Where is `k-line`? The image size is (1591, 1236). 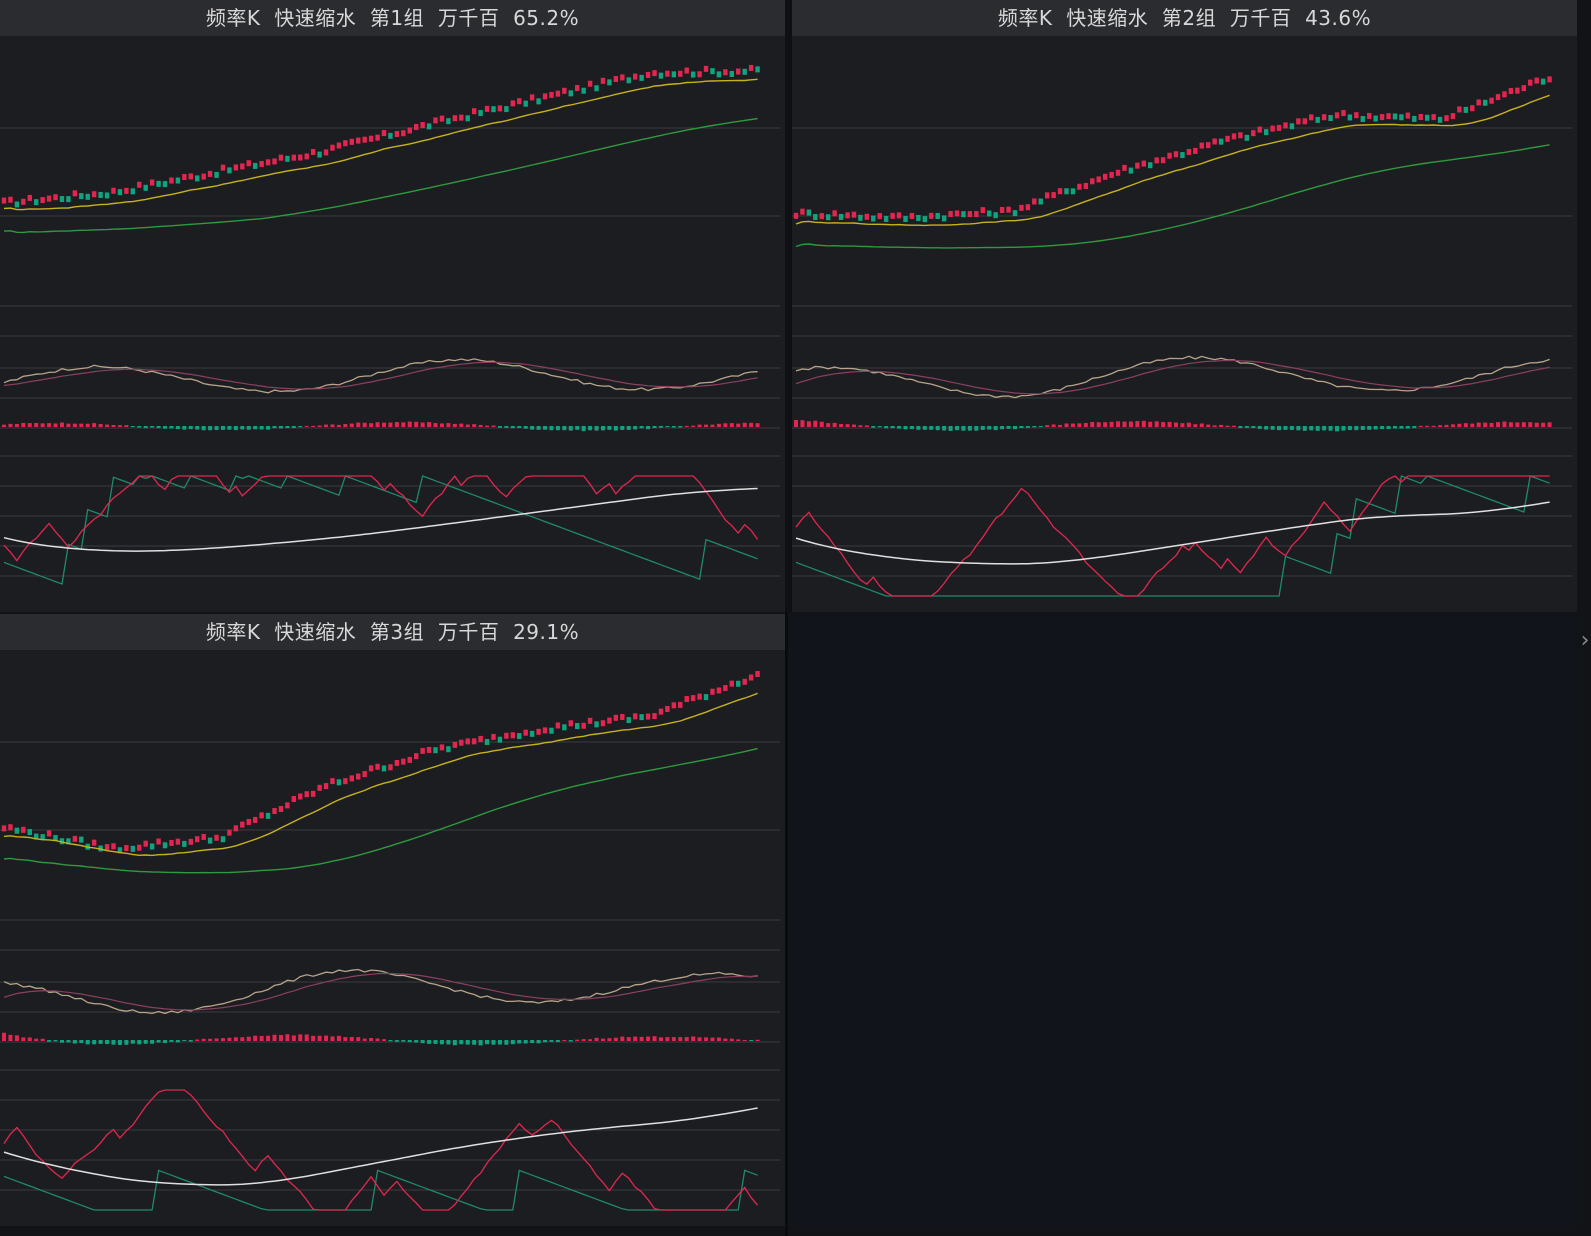
k-line is located at coordinates (381, 518).